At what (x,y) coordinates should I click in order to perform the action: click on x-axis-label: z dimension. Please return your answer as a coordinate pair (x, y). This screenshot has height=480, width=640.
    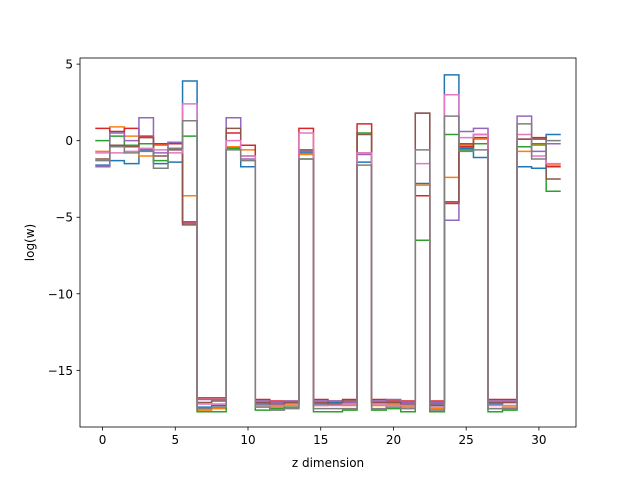
    Looking at the image, I should click on (328, 463).